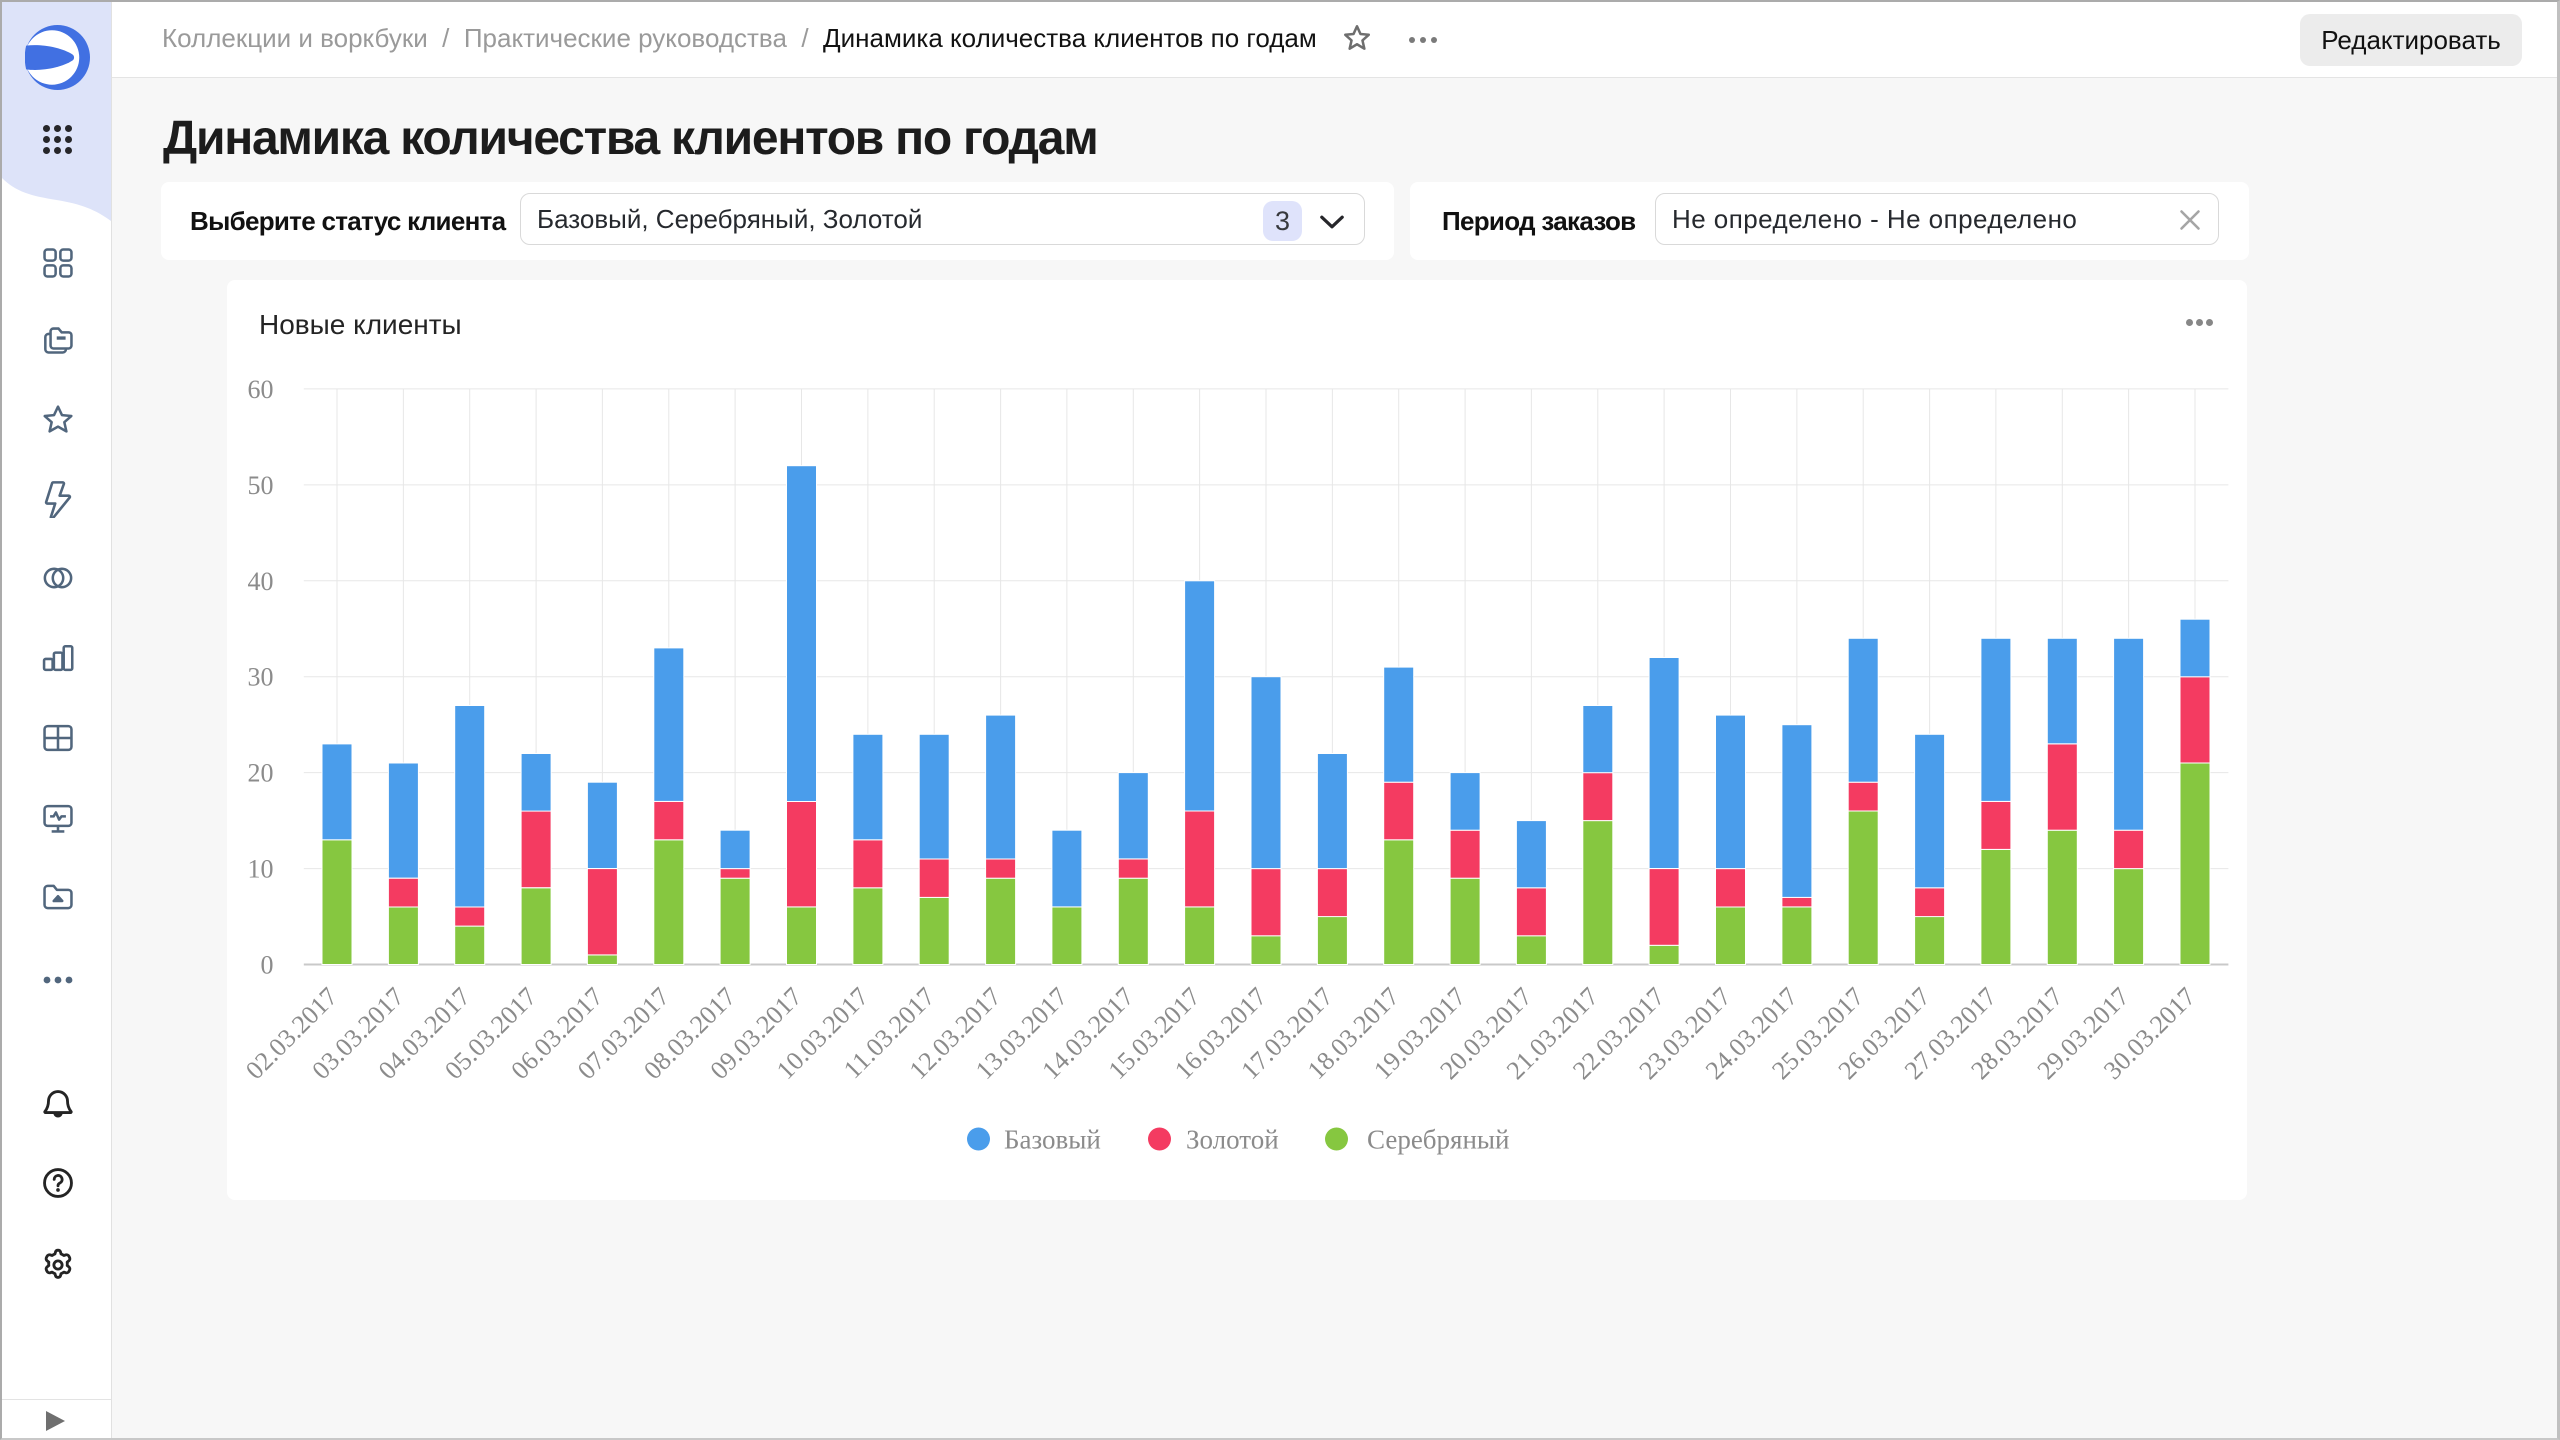  I want to click on svg-text: Золотой, so click(1232, 1140).